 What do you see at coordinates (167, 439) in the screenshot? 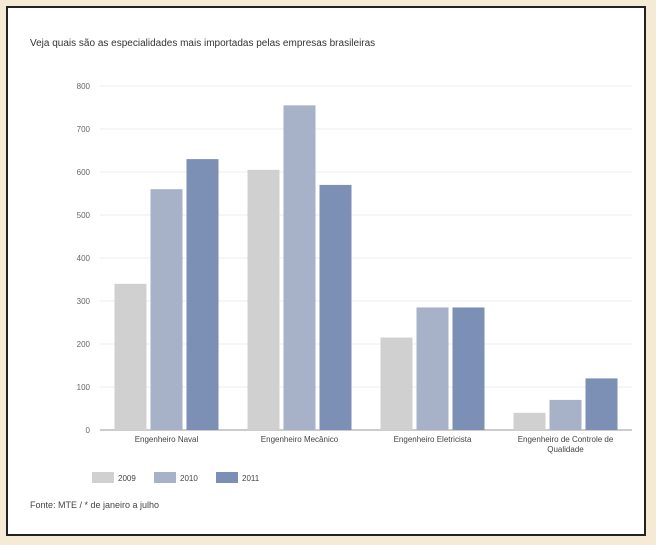
I see `x-tick-label: Engenheiro Naval` at bounding box center [167, 439].